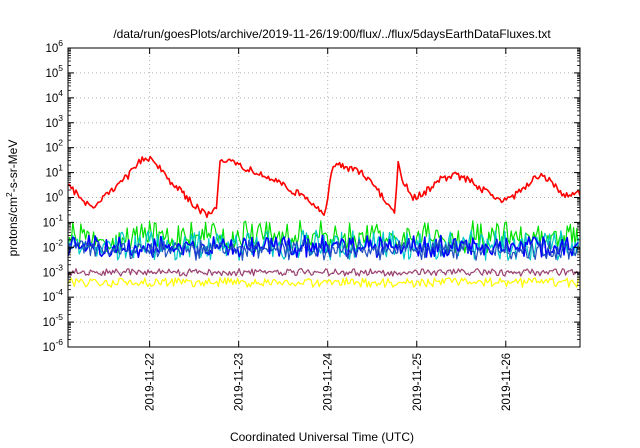 This screenshot has height=448, width=640. Describe the element at coordinates (60, 118) in the screenshot. I see `y-tick-label-exp: 3` at that location.